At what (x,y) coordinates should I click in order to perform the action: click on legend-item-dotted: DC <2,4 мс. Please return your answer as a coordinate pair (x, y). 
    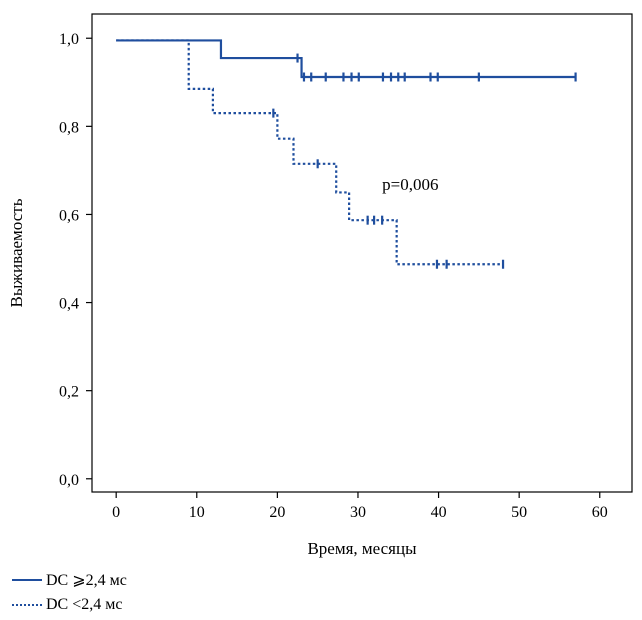
    Looking at the image, I should click on (67, 605).